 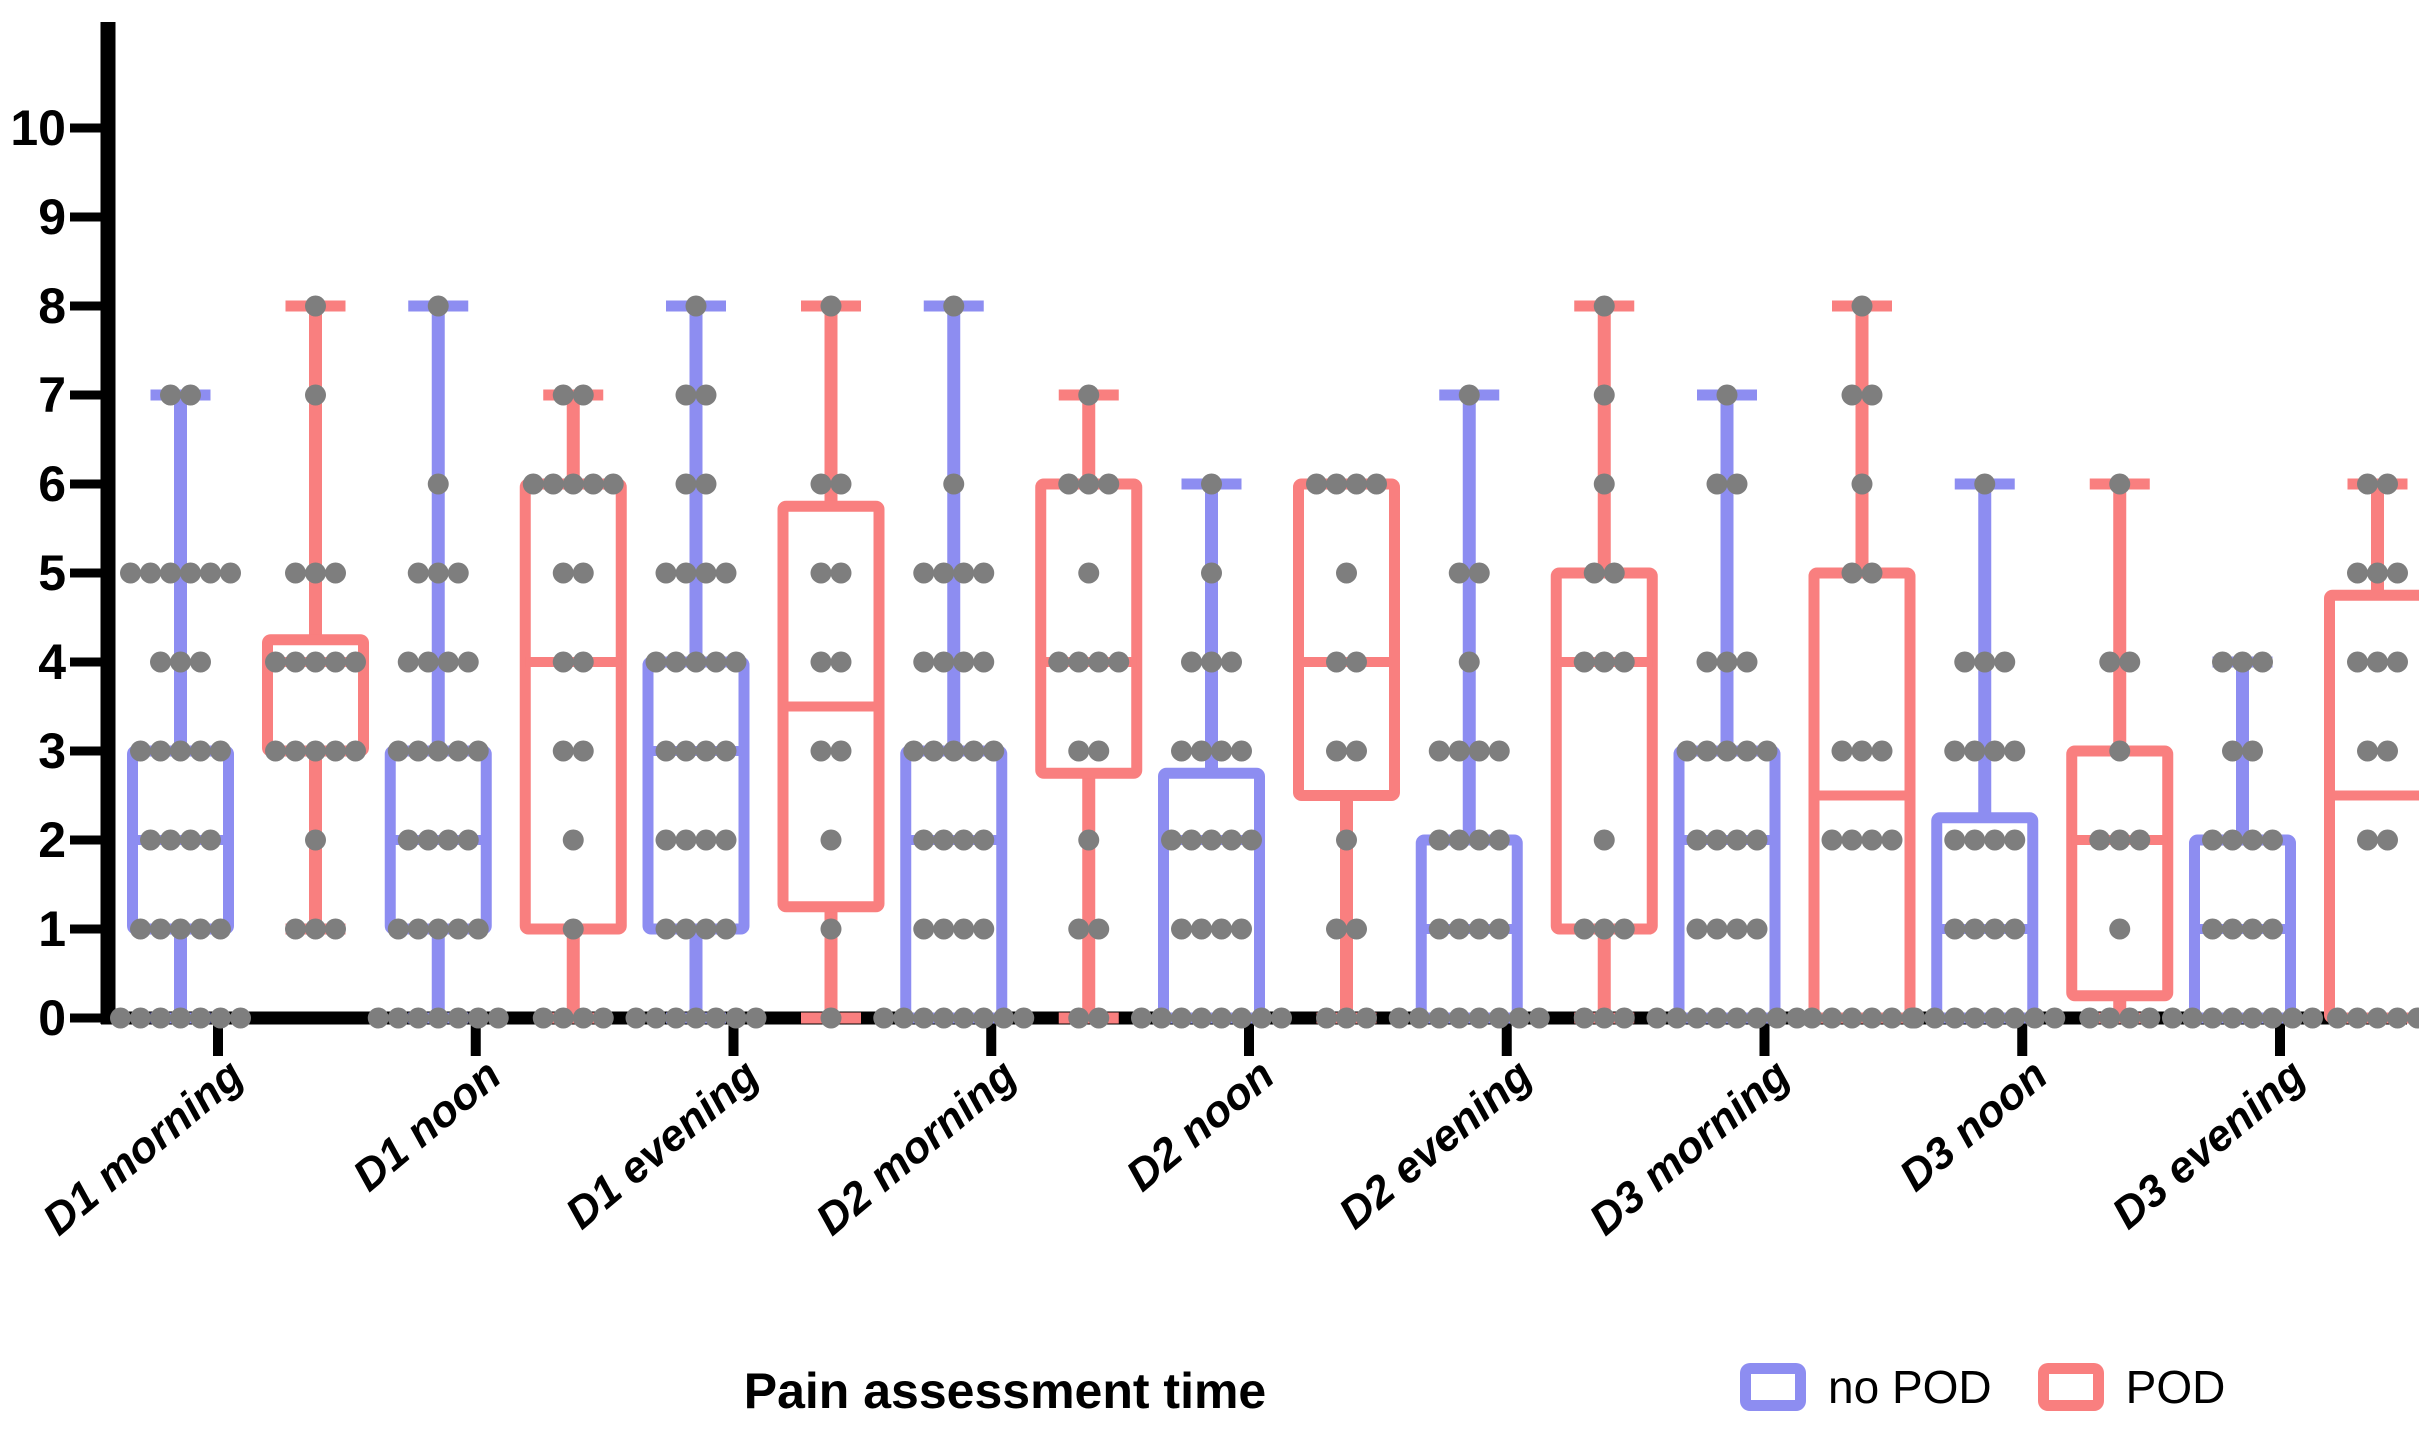 What do you see at coordinates (1697, 840) in the screenshot?
I see `scatter-dot-no-pod-d3-morning-v2` at bounding box center [1697, 840].